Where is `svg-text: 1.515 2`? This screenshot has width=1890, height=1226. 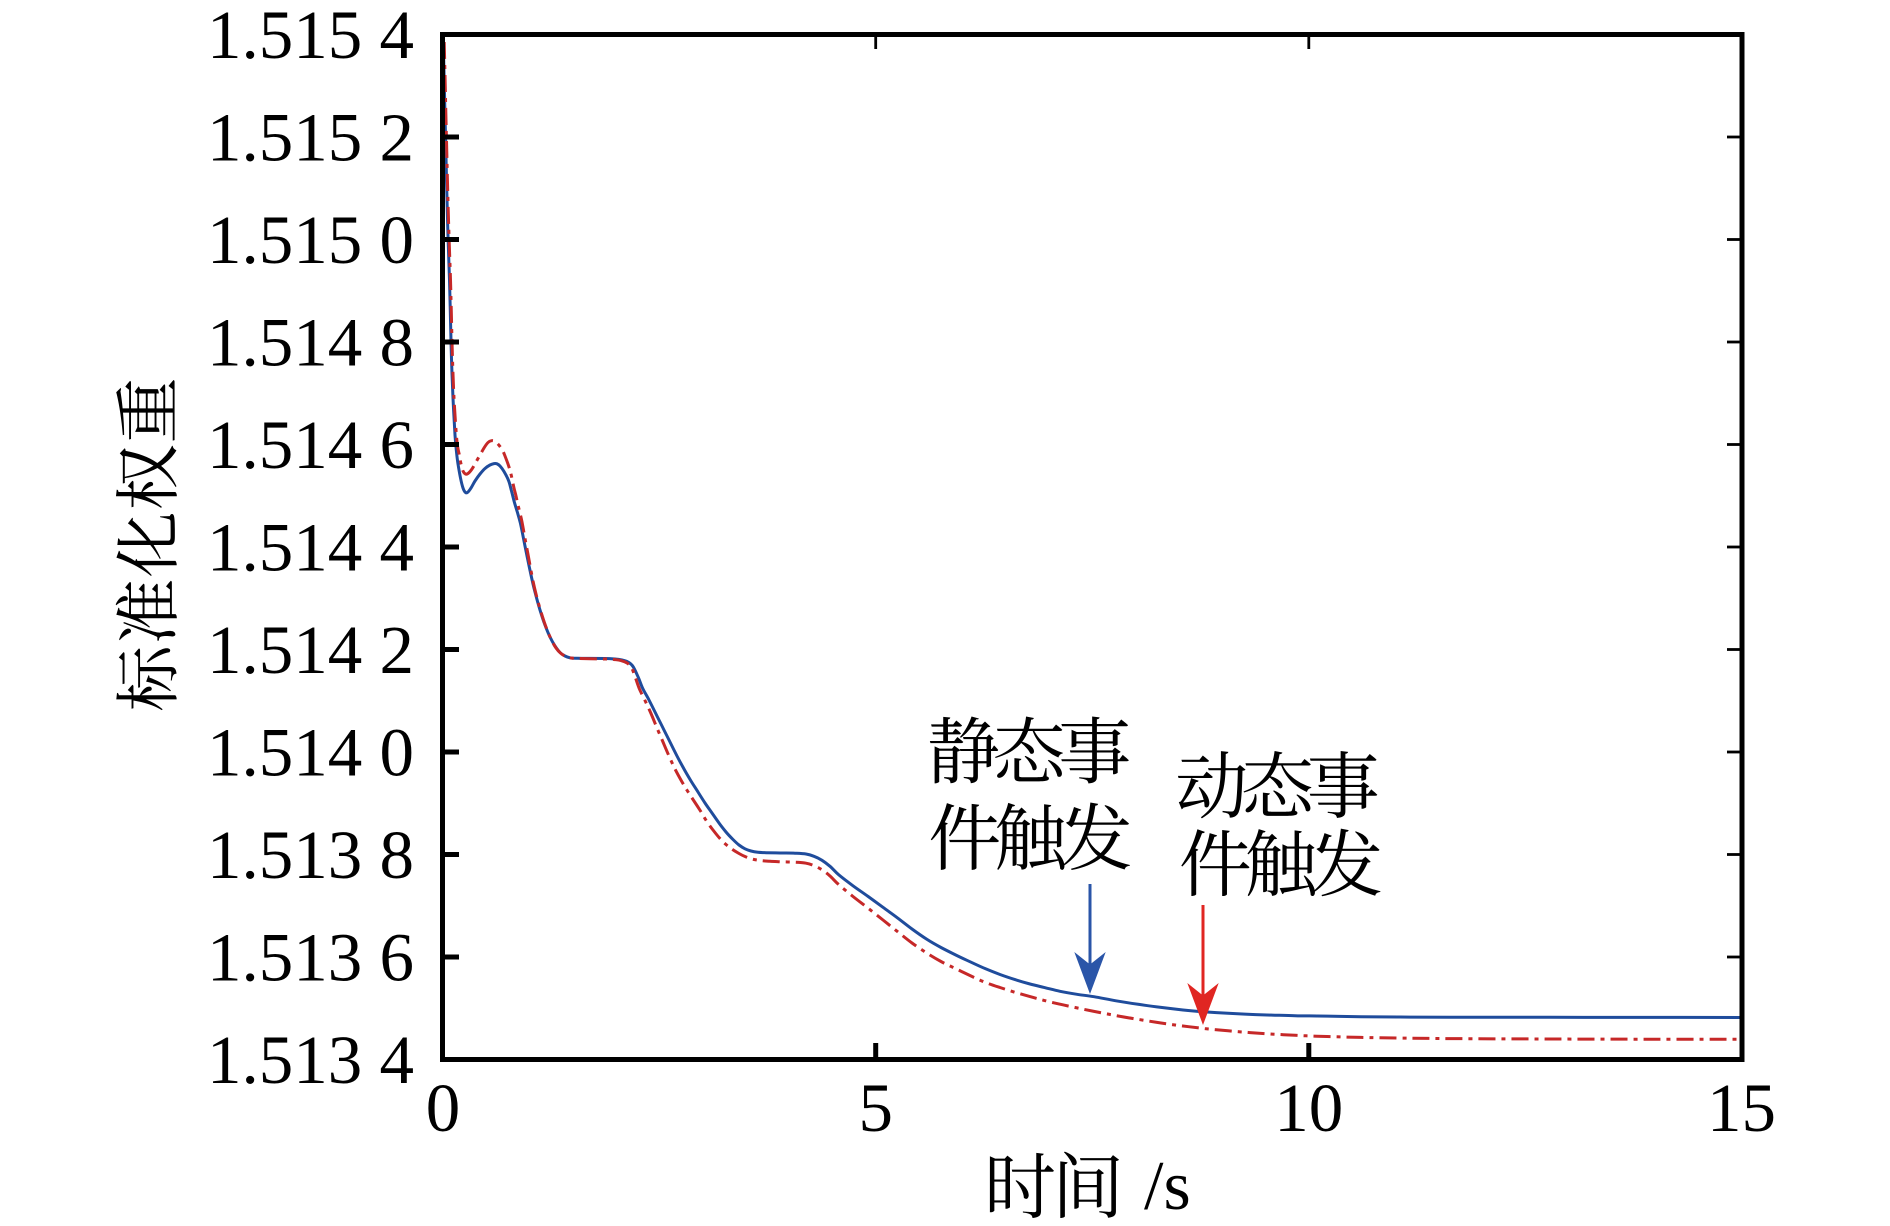
svg-text: 1.515 2 is located at coordinates (310, 138).